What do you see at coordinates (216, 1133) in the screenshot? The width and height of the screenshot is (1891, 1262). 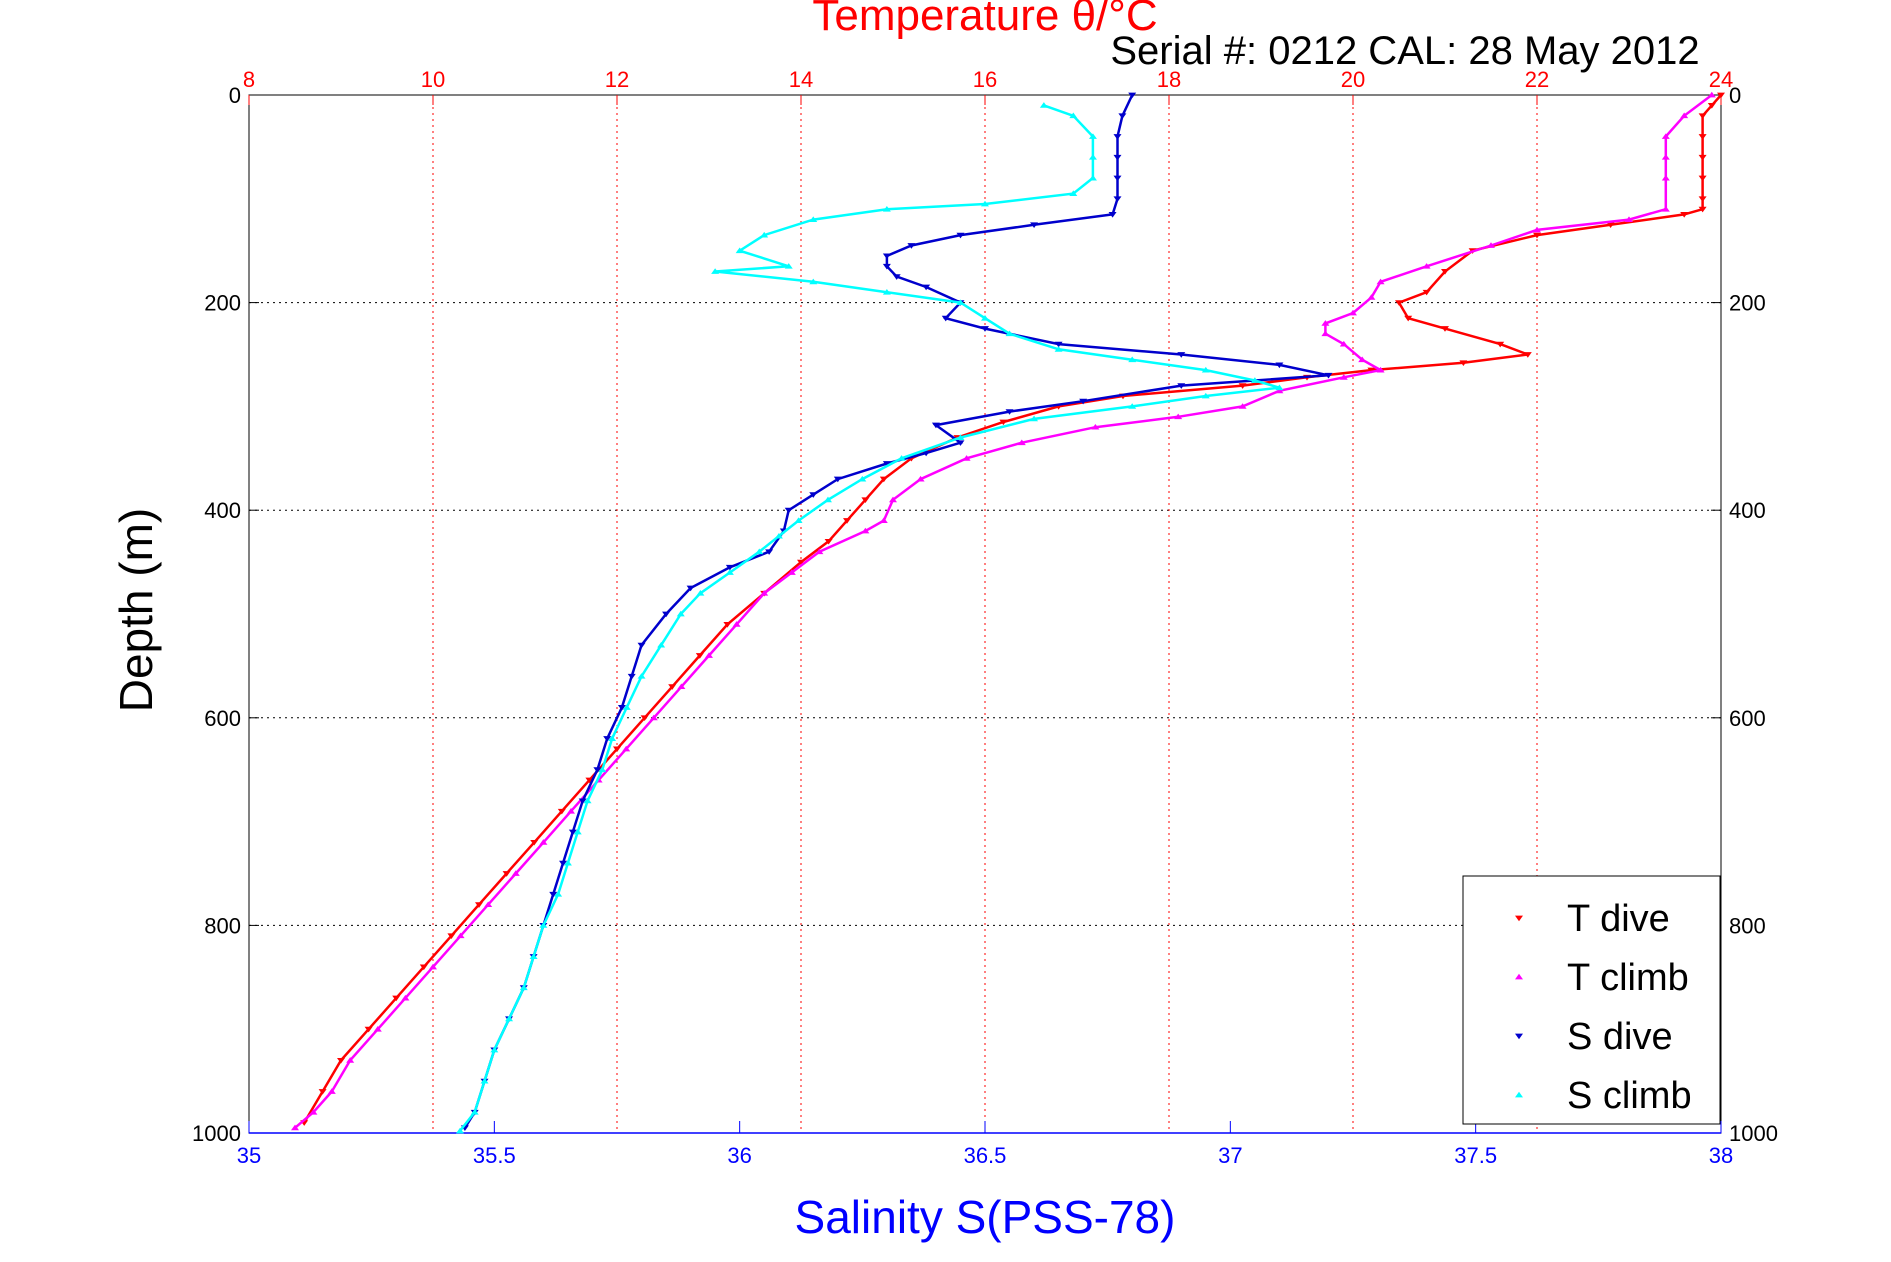 I see `y-tick-label-left: 1000` at bounding box center [216, 1133].